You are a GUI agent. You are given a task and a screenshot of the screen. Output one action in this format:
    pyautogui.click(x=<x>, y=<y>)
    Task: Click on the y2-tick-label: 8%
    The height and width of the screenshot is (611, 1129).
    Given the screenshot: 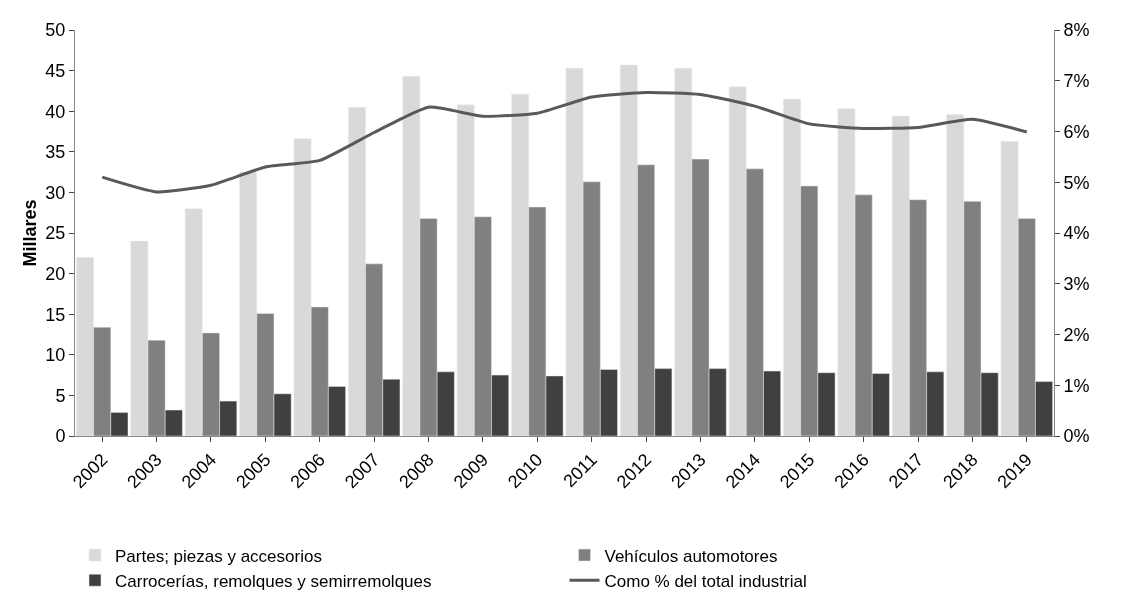 What is the action you would take?
    pyautogui.click(x=1076, y=30)
    